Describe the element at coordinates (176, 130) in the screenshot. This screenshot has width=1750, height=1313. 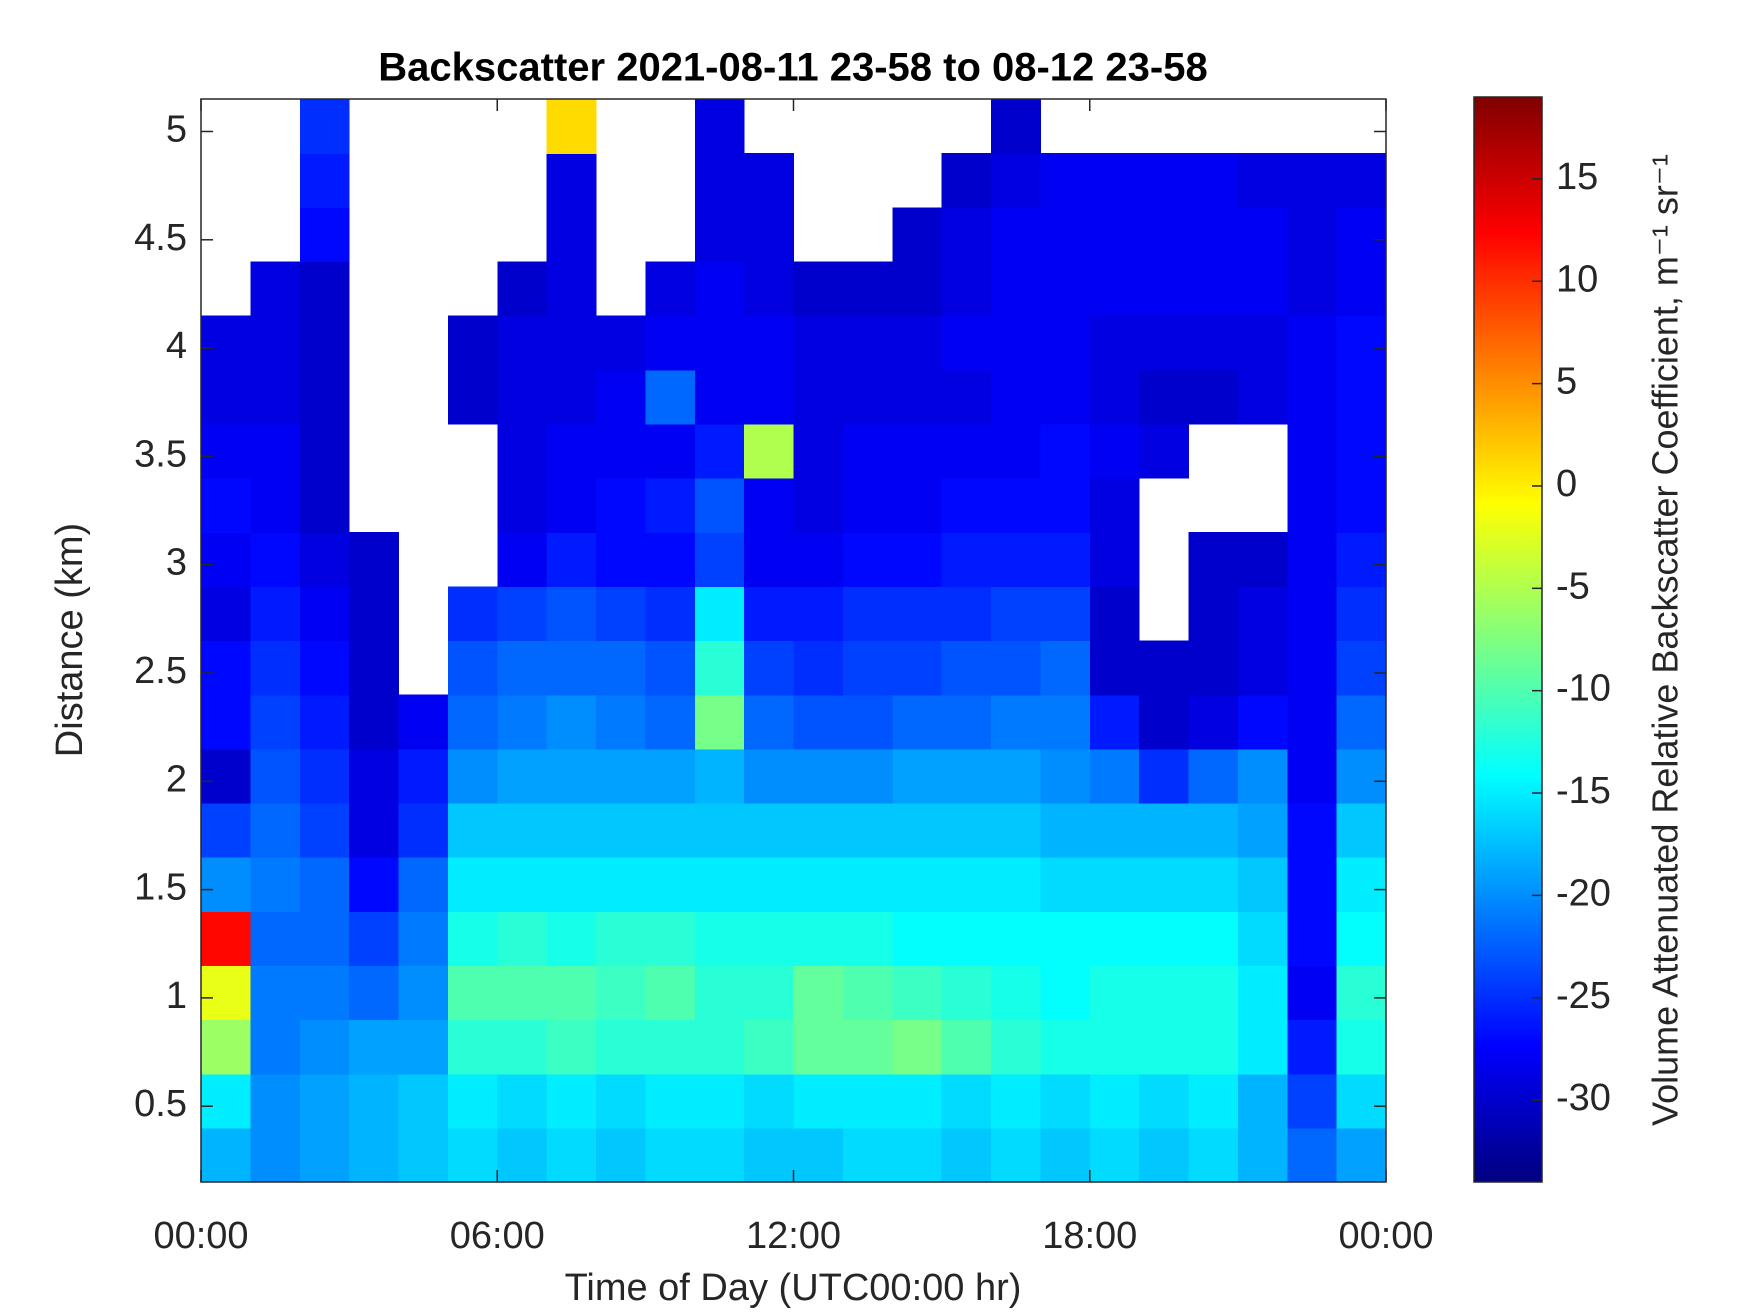
I see `y-tick-label: 5` at that location.